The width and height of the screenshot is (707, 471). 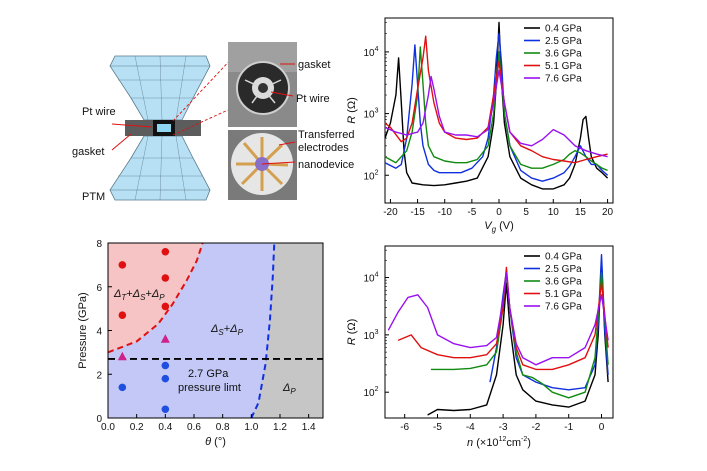 I want to click on x-tick-label: -3, so click(x=503, y=427).